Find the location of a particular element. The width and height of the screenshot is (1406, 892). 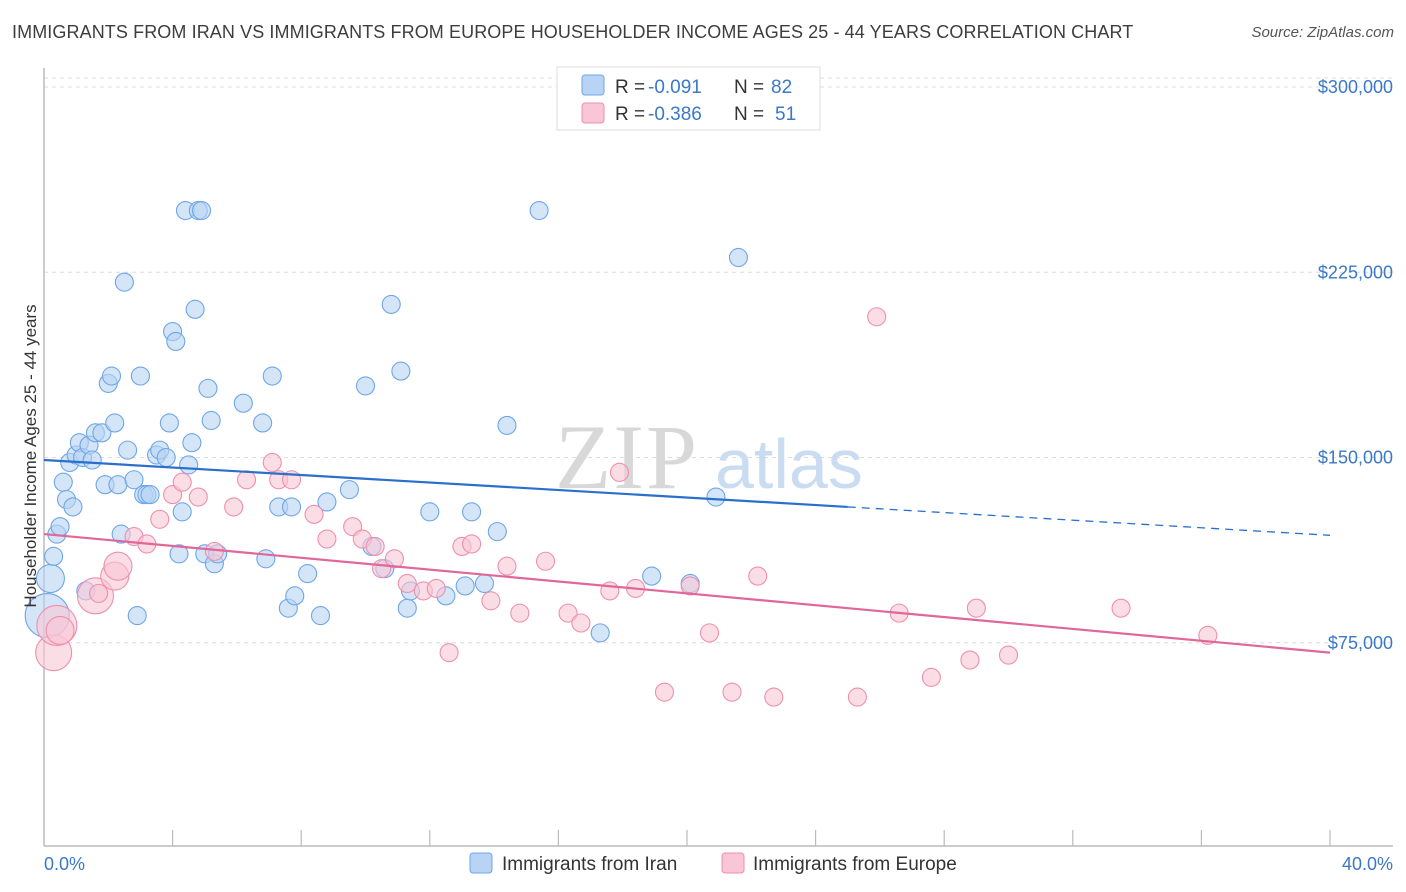

y-tick-label: $75,000 is located at coordinates (1360, 643).